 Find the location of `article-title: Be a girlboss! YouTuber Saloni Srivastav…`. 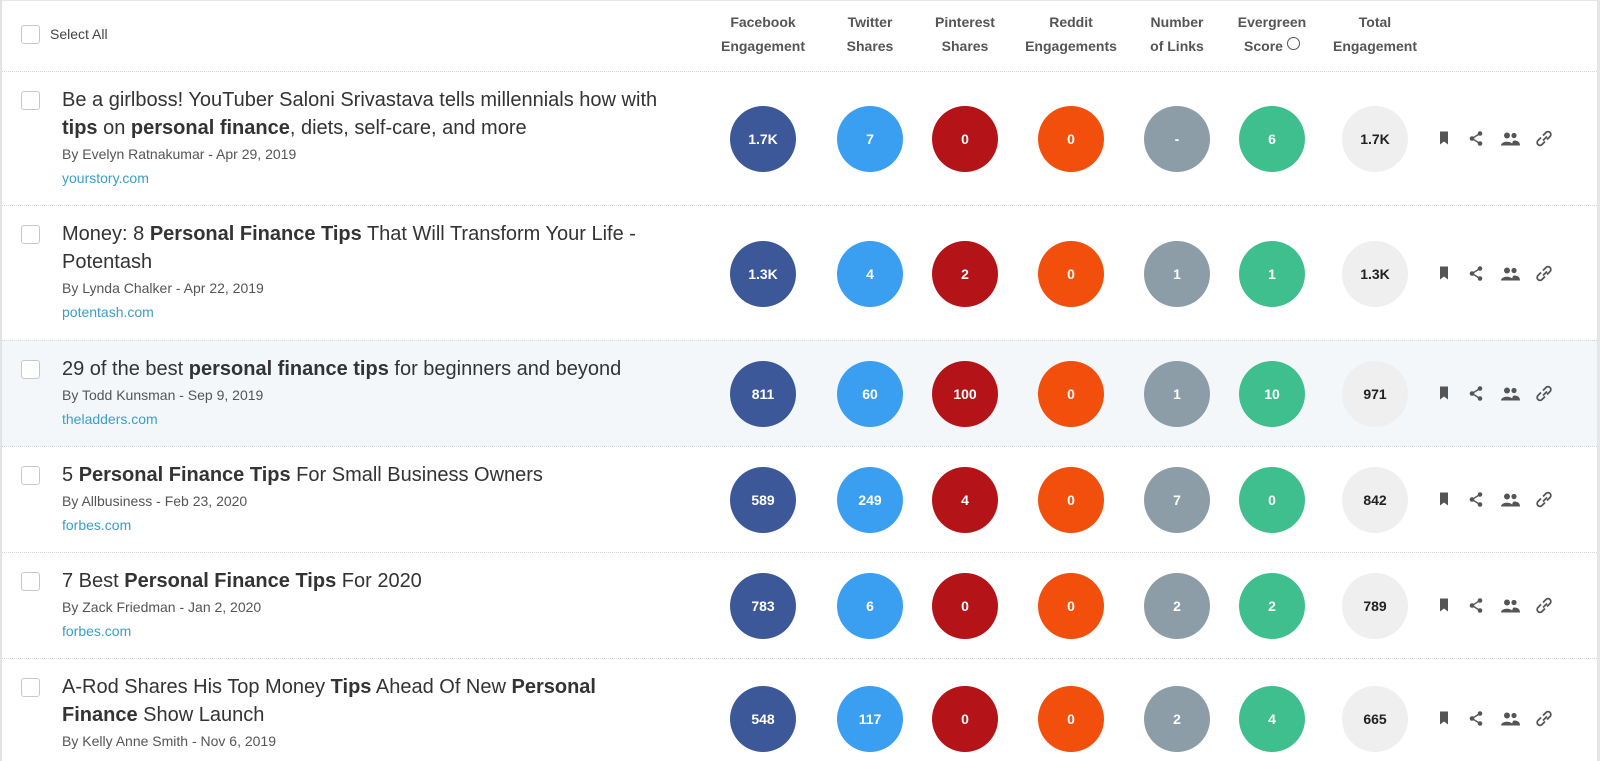

article-title: Be a girlboss! YouTuber Saloni Srivastav… is located at coordinates (367, 114).